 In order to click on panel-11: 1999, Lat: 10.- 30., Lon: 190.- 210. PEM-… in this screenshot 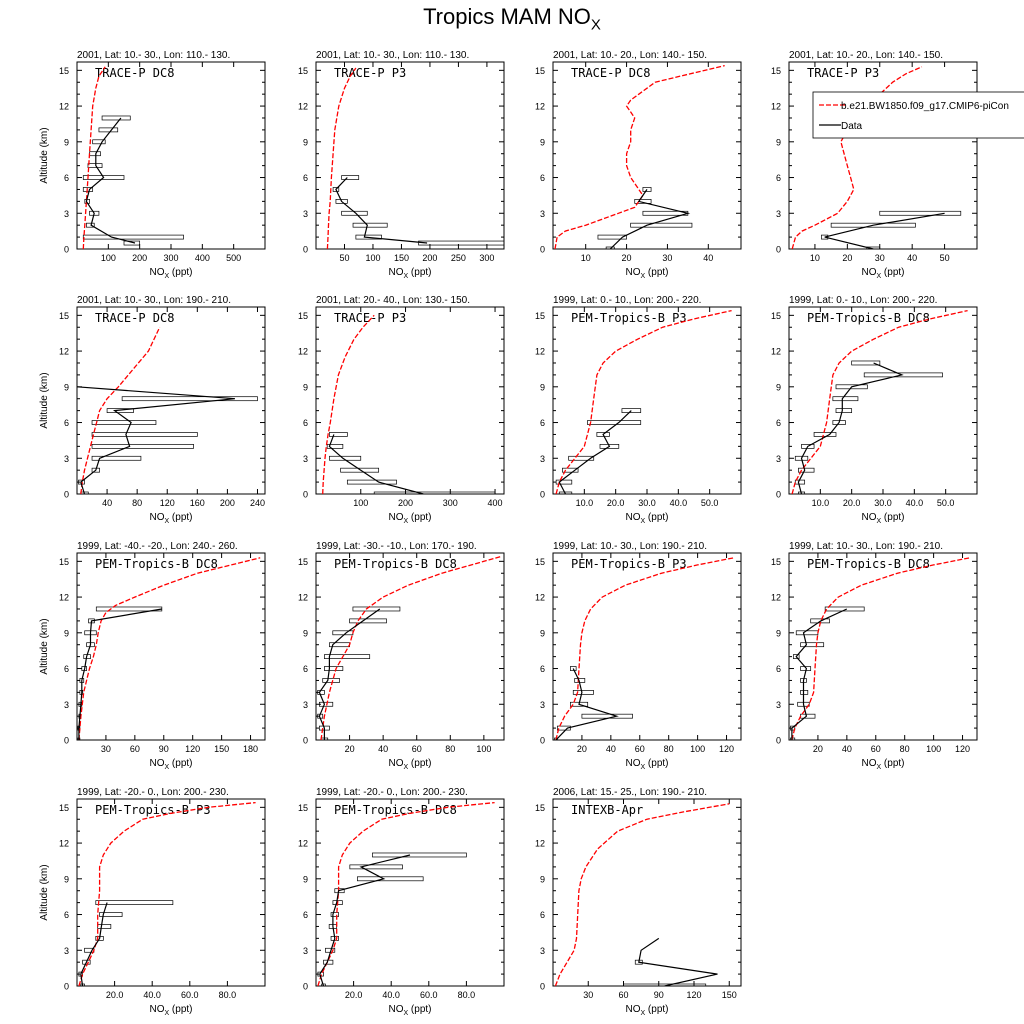, I will do `click(638, 656)`.